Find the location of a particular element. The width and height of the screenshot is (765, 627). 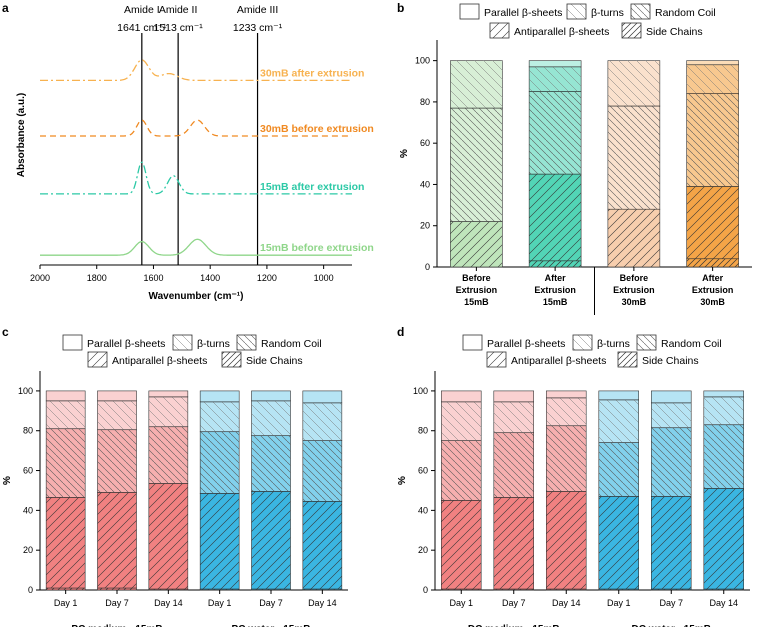

spectrum-trace is located at coordinates (196, 70).